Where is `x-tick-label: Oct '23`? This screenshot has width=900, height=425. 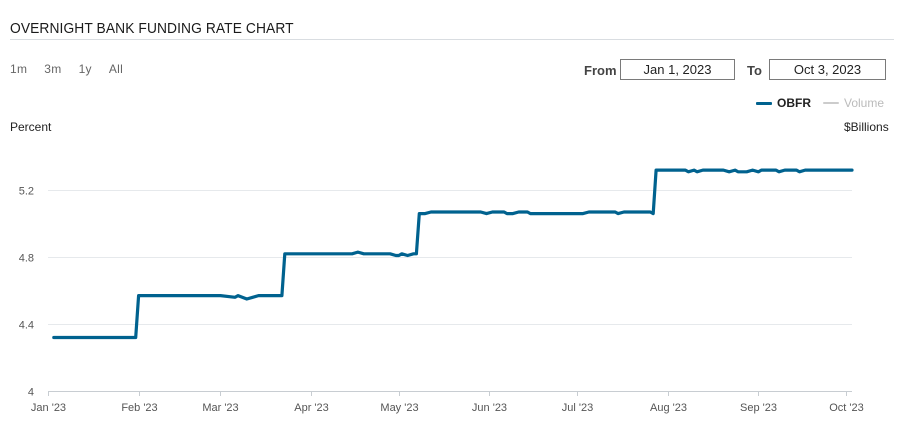
x-tick-label: Oct '23 is located at coordinates (846, 408).